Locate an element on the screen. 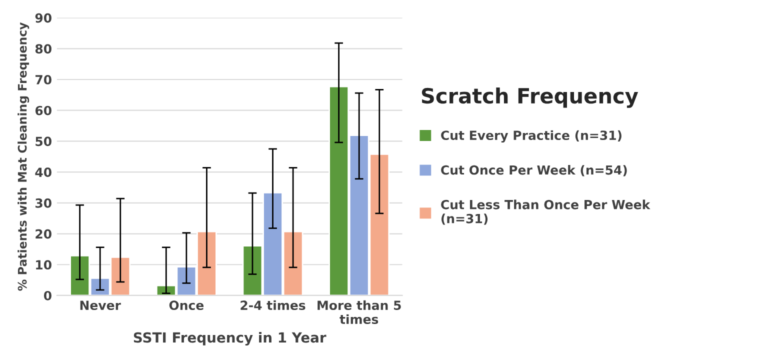  y-tick-label: 90 is located at coordinates (43, 18).